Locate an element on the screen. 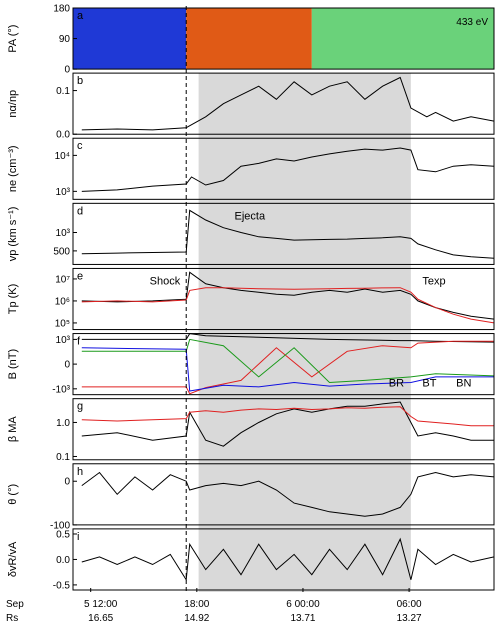 This screenshot has width=500, height=627. ytick-label: -0.5 is located at coordinates (62, 585).